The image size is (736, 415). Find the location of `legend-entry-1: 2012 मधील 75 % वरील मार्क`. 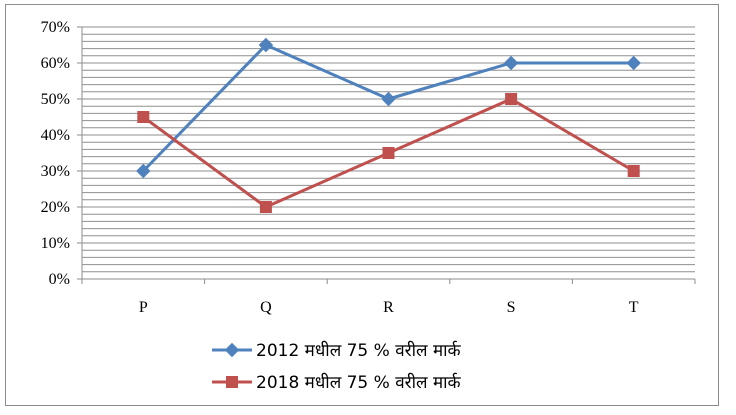

legend-entry-1: 2012 मधील 75 % वरील मार्क is located at coordinates (337, 350).